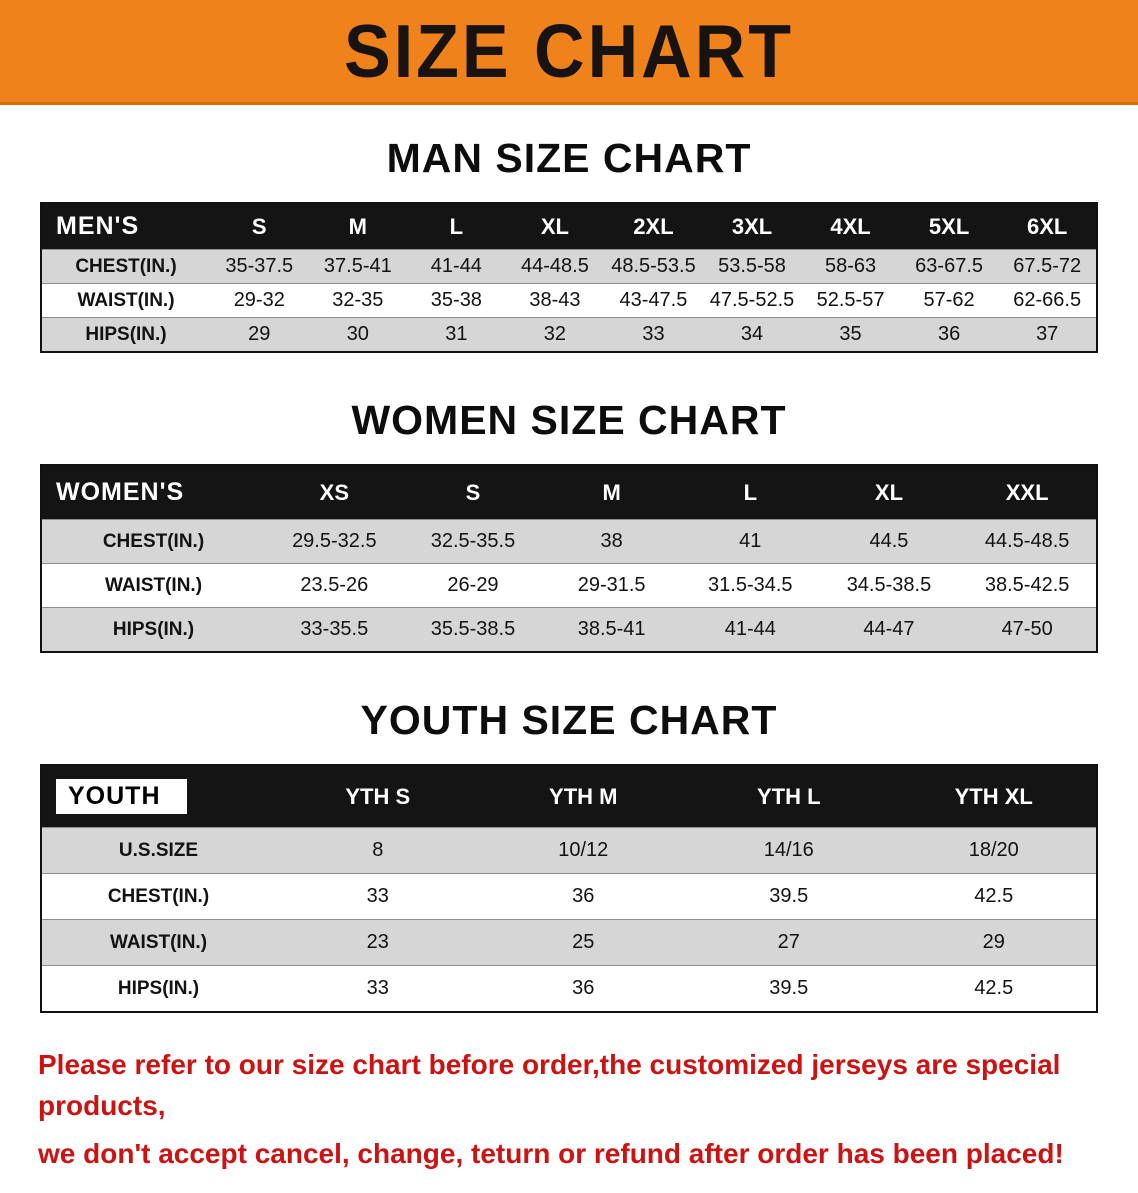 The width and height of the screenshot is (1138, 1193). I want to click on cell-value: 33-35.5, so click(334, 629).